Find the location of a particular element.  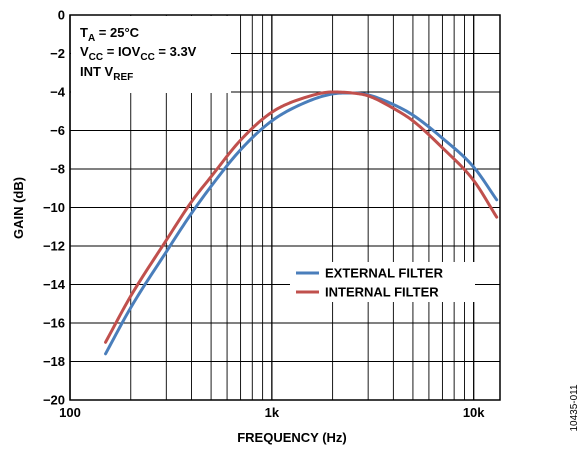

y-tick-label: −18 is located at coordinates (54, 361).